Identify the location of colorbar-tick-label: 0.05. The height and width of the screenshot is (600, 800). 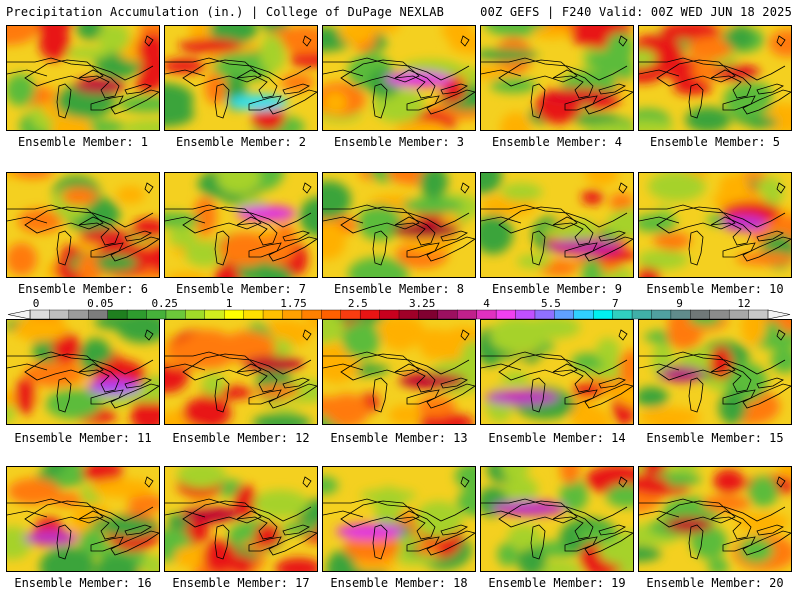
(100, 303).